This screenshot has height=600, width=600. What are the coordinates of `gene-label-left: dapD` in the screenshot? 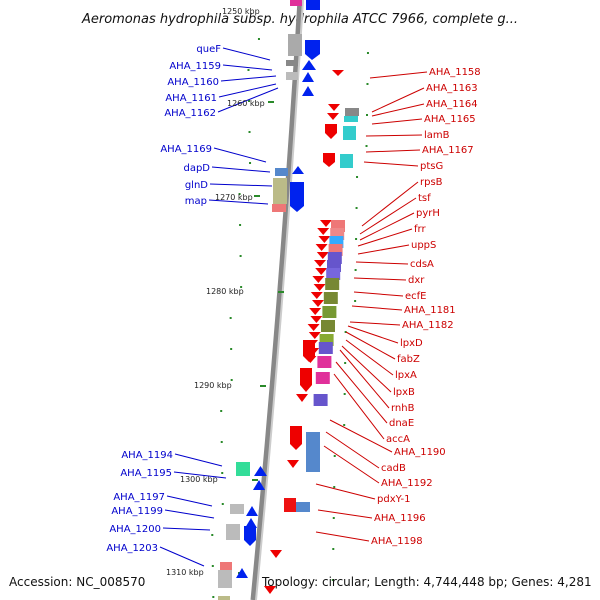 It's located at (196, 168).